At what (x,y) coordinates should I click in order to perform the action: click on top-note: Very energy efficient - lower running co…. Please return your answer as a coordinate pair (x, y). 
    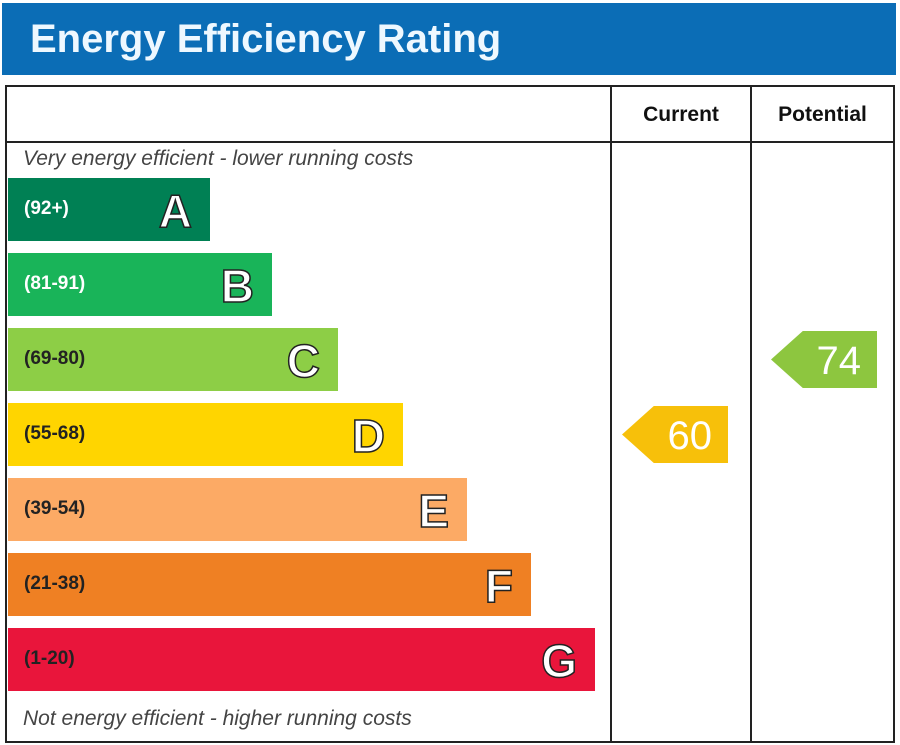
    Looking at the image, I should click on (218, 158).